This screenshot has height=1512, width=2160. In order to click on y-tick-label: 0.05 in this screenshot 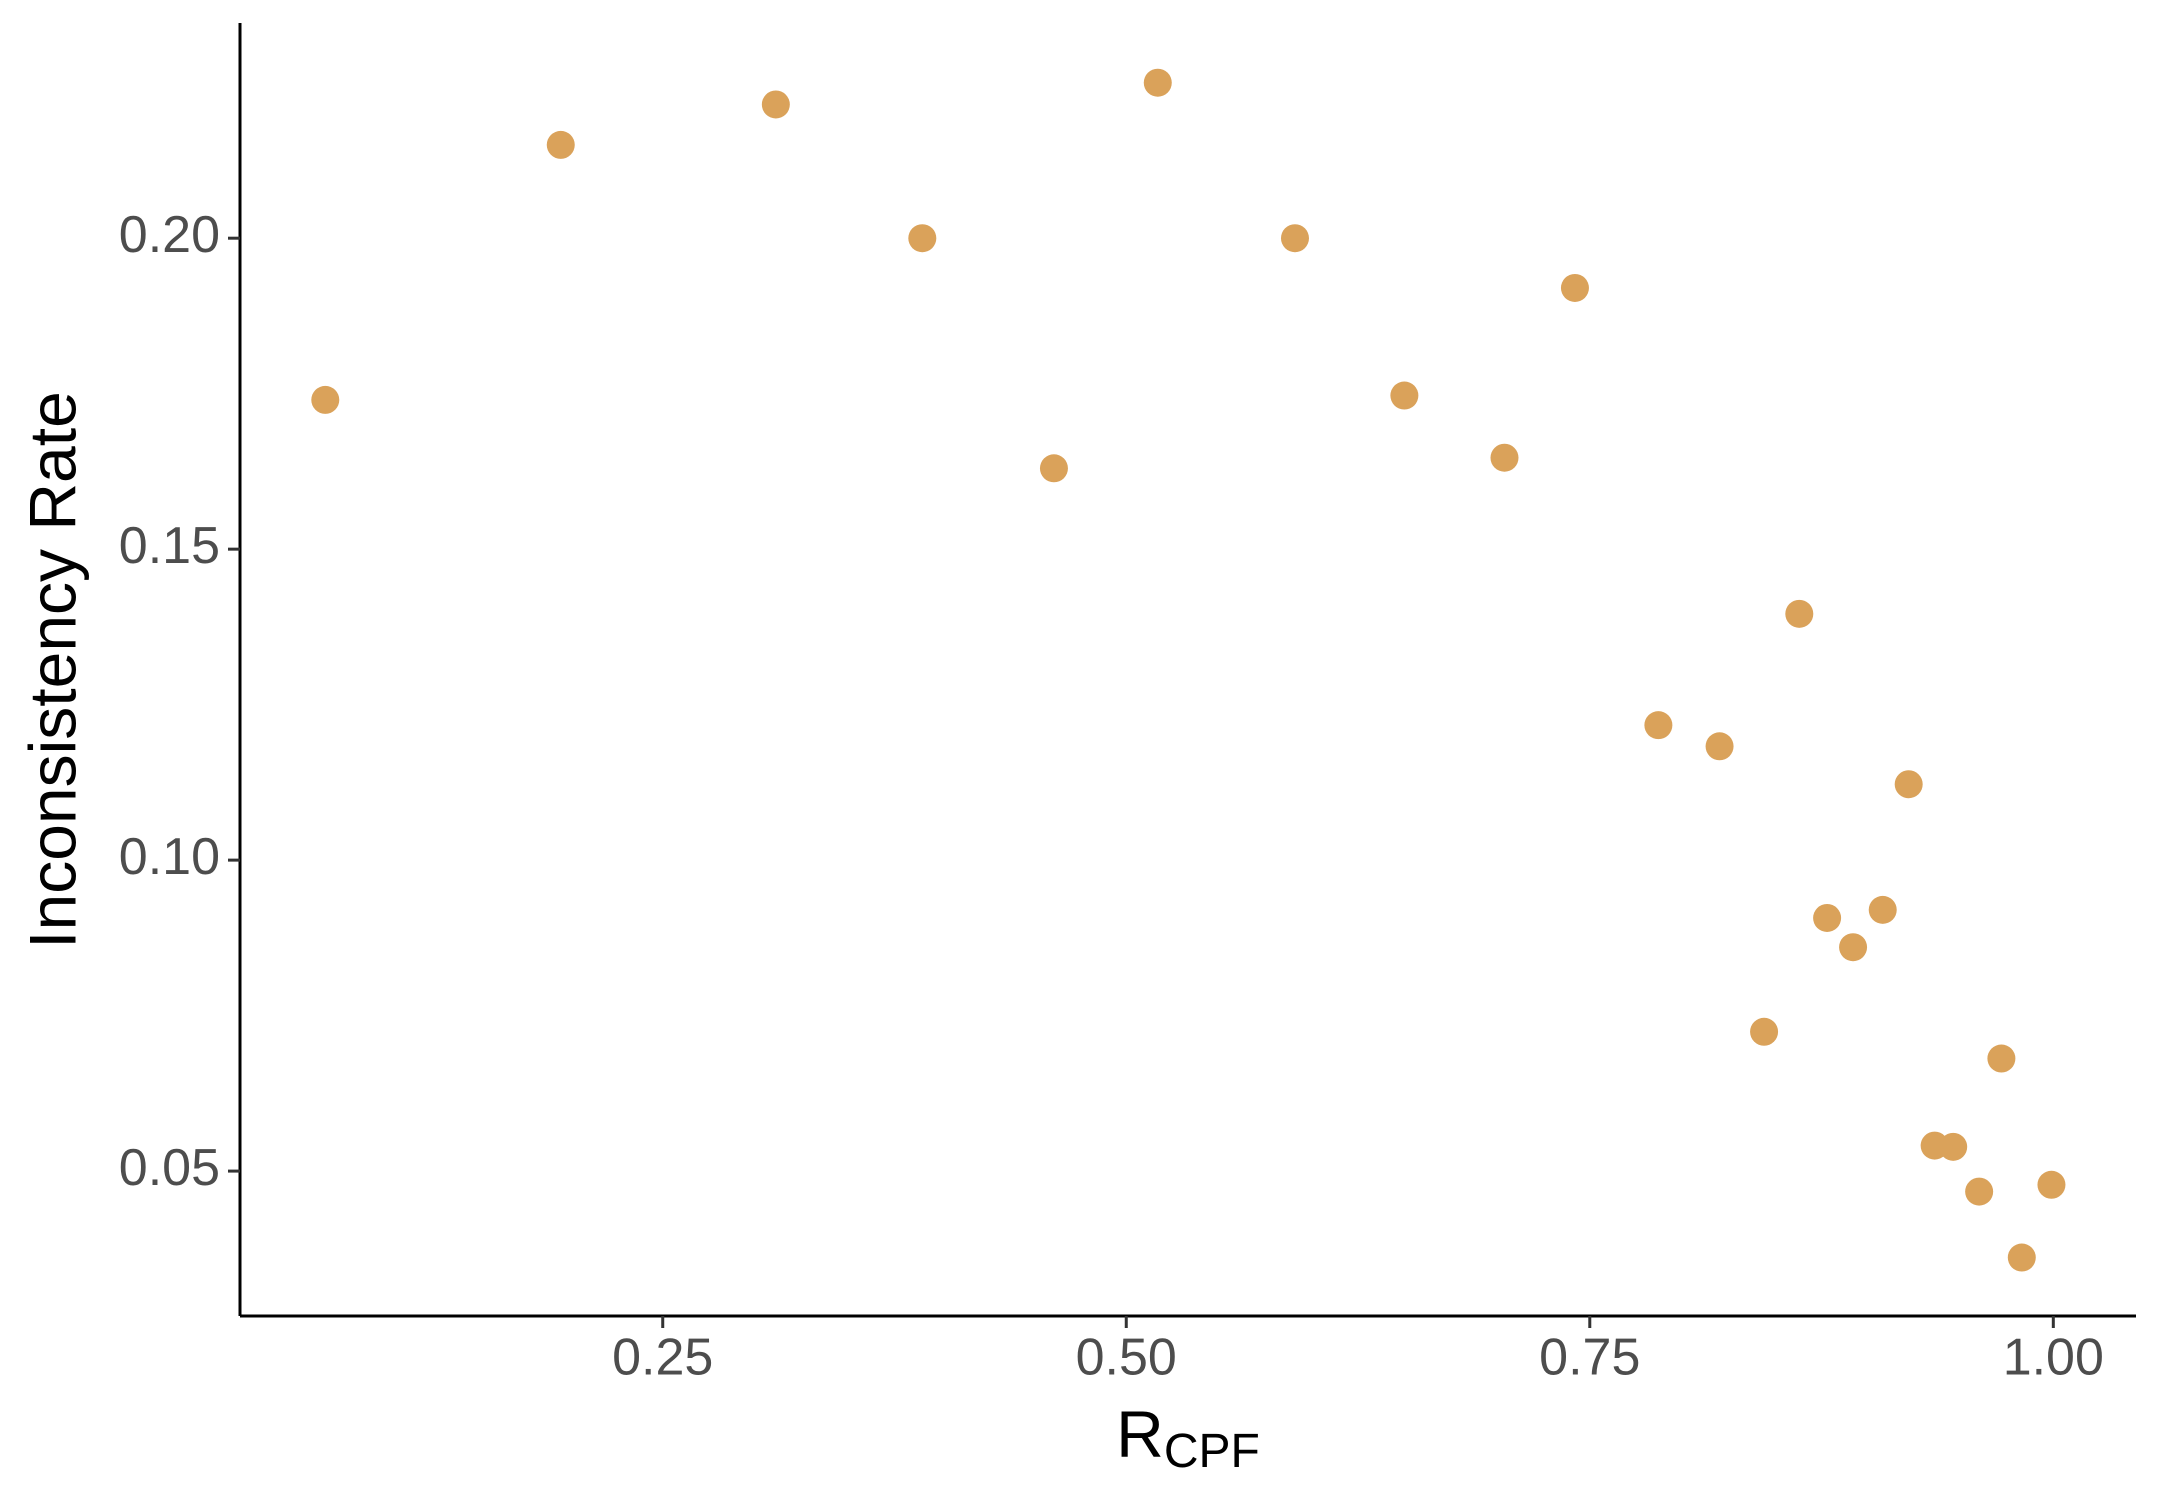, I will do `click(169, 1168)`.